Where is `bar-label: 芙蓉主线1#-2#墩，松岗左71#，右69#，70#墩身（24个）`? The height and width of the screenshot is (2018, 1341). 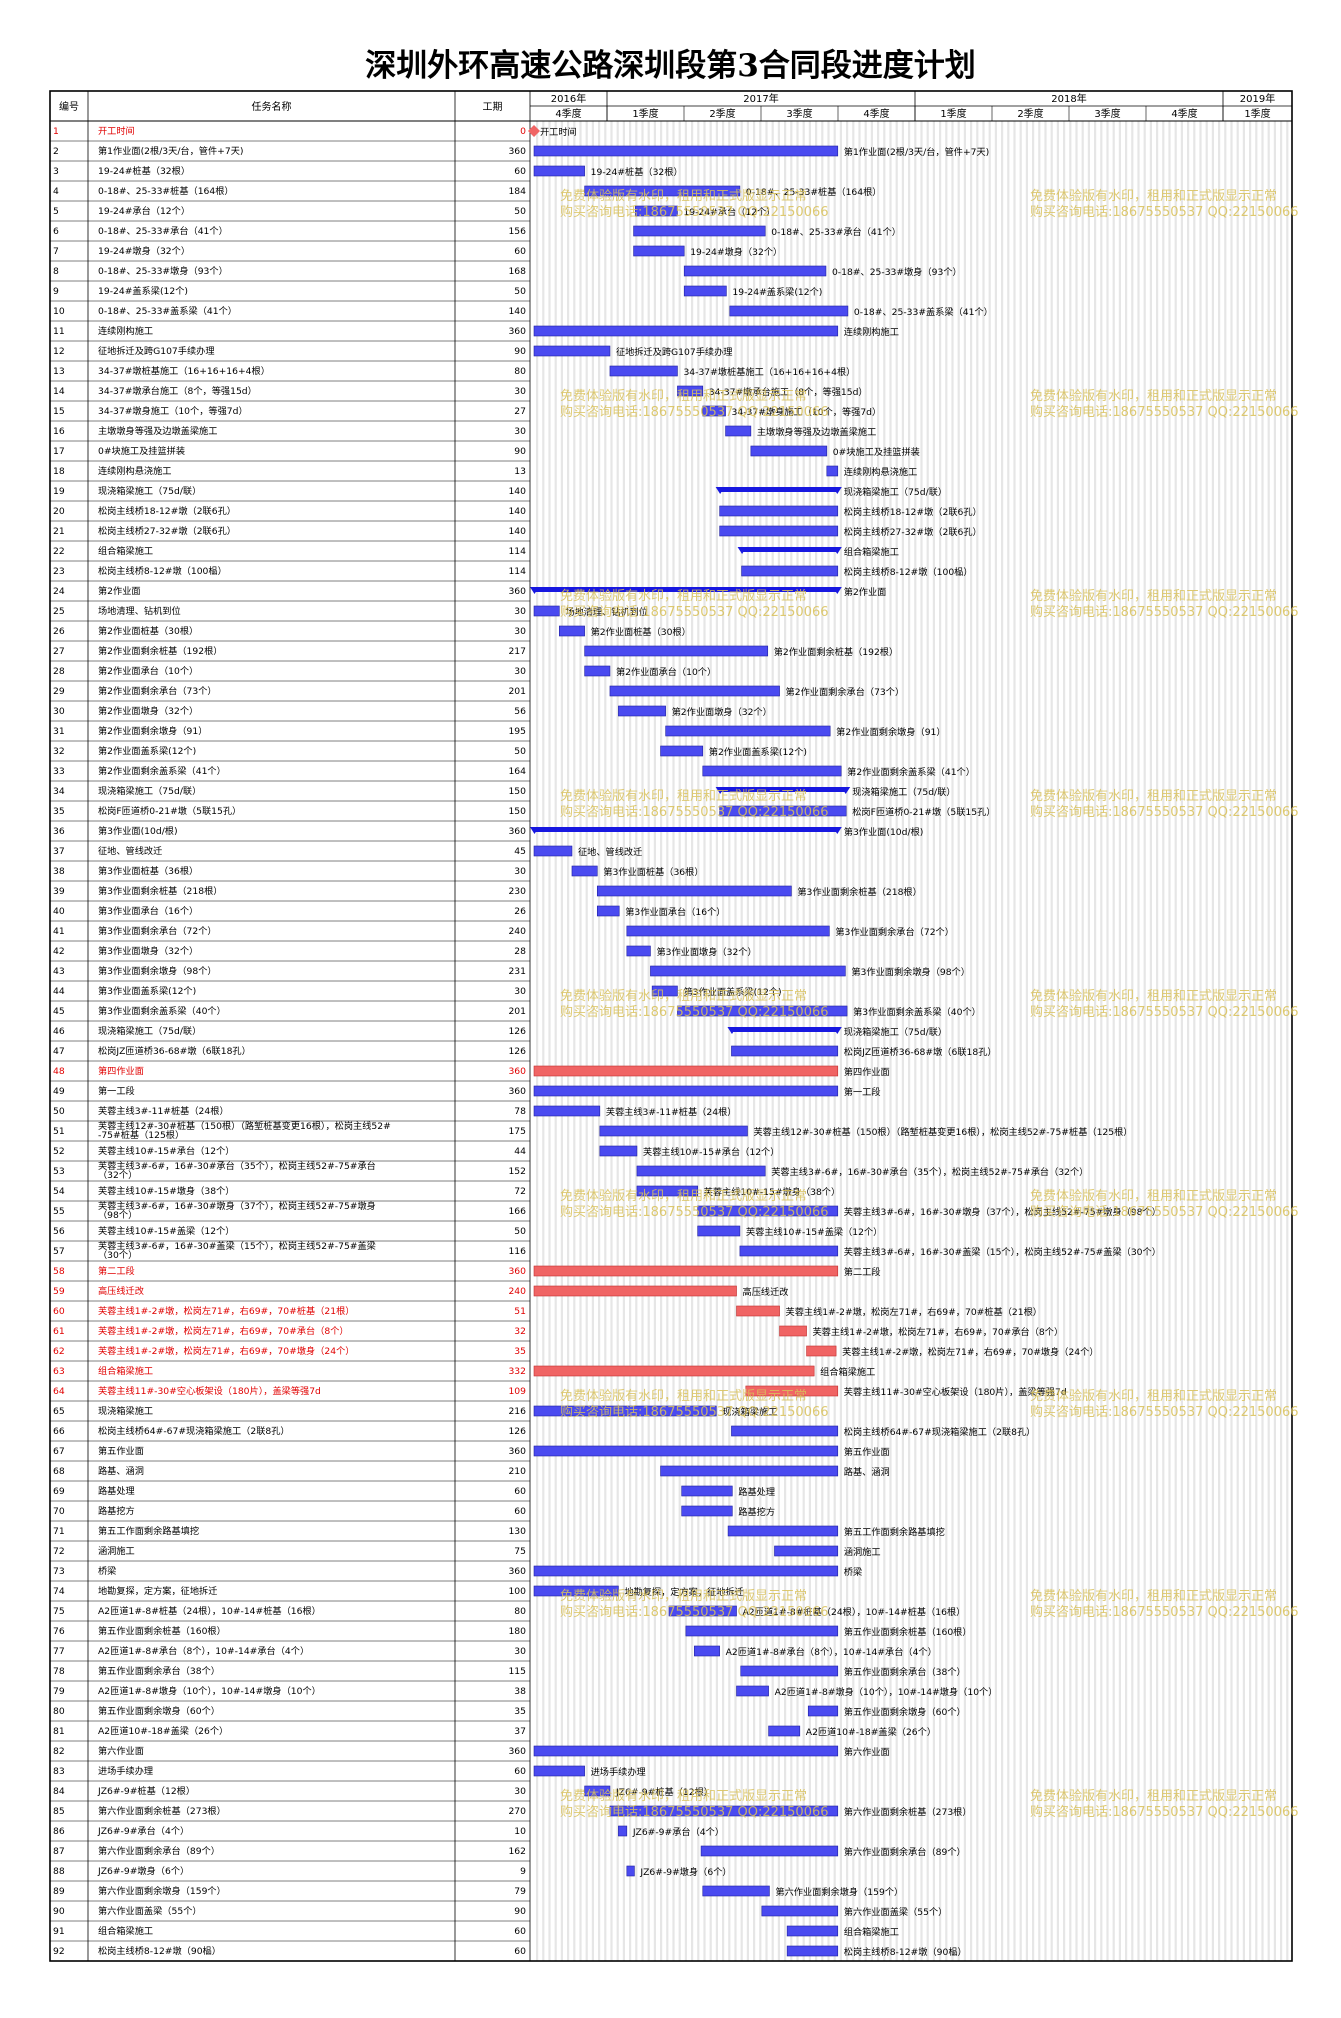
bar-label: 芙蓉主线1#-2#墩，松岗左71#，右69#，70#墩身（24个） is located at coordinates (970, 1352).